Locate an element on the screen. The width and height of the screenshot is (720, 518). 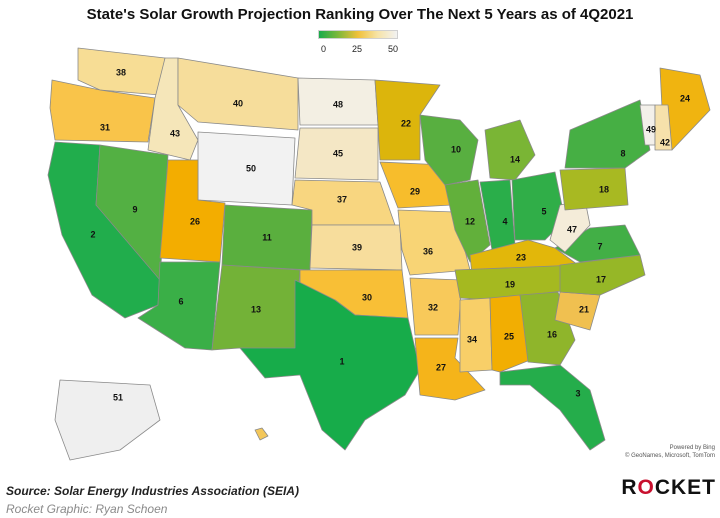
rank-label-il: 12 is located at coordinates (470, 221).